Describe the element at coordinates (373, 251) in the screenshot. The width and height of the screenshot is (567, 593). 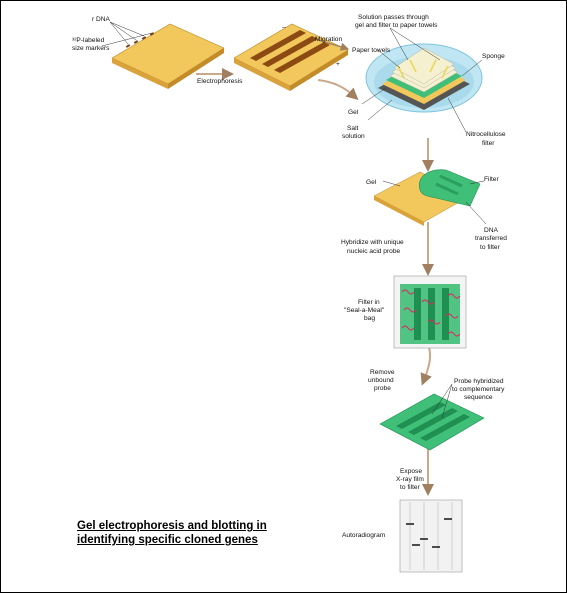
I see `label-hybridize-2: nucleic acid probe` at that location.